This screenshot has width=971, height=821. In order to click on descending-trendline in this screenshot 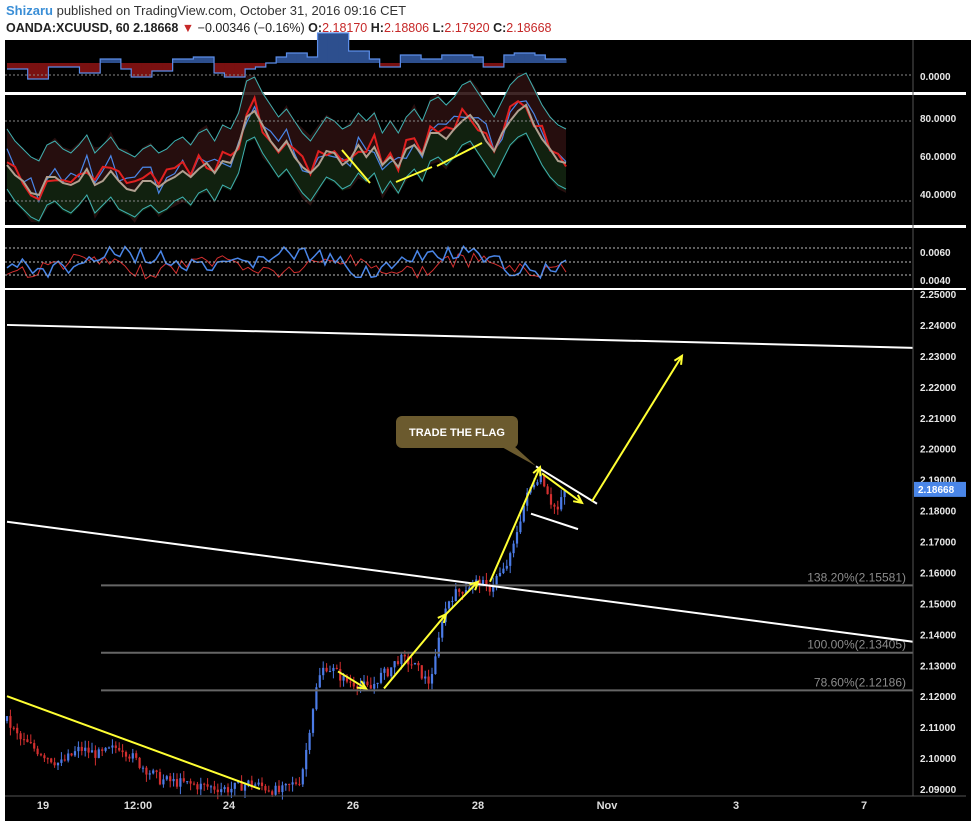, I will do `click(460, 581)`.